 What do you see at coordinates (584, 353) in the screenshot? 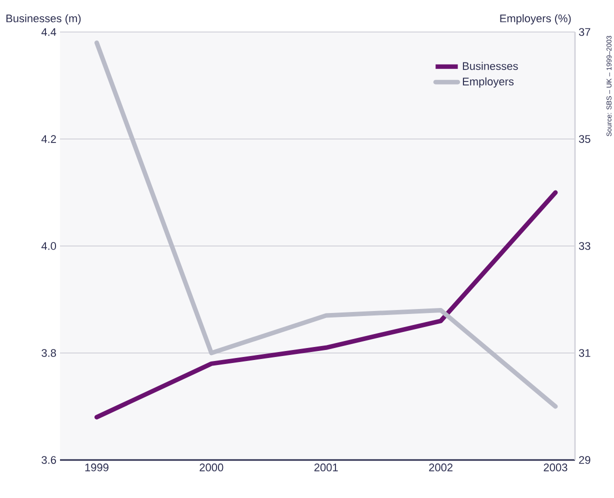
I see `y2-tick-label: 31` at bounding box center [584, 353].